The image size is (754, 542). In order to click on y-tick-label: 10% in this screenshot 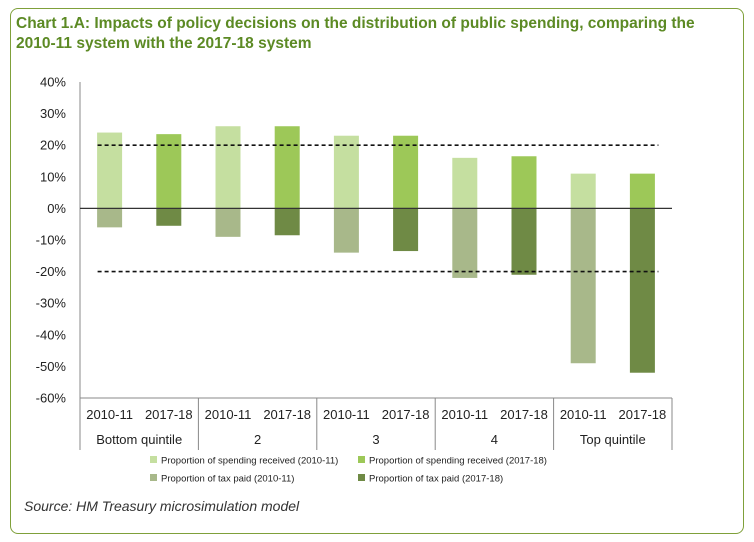, I will do `click(53, 176)`.